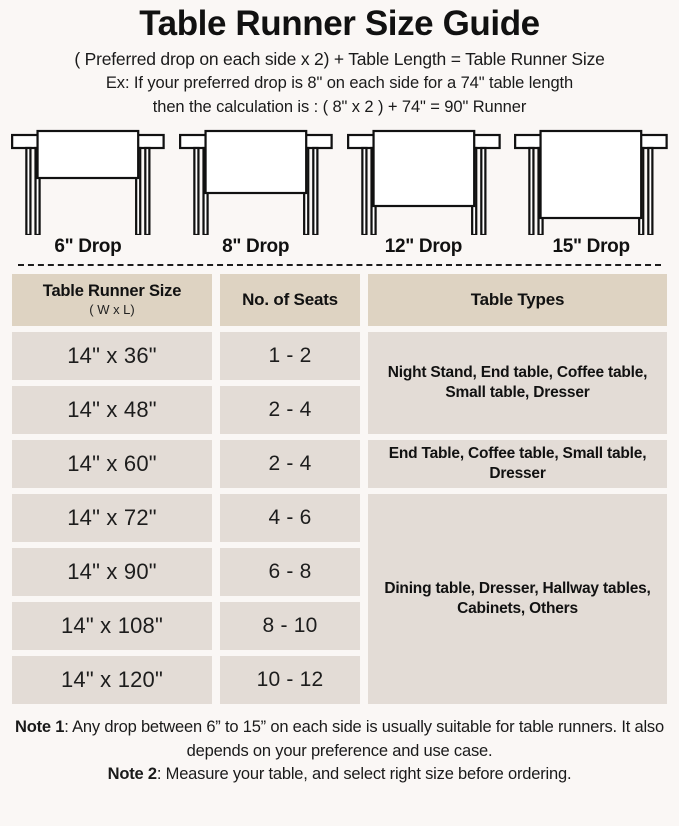 The width and height of the screenshot is (679, 826). I want to click on seats-value: 4 - 6, so click(290, 518).